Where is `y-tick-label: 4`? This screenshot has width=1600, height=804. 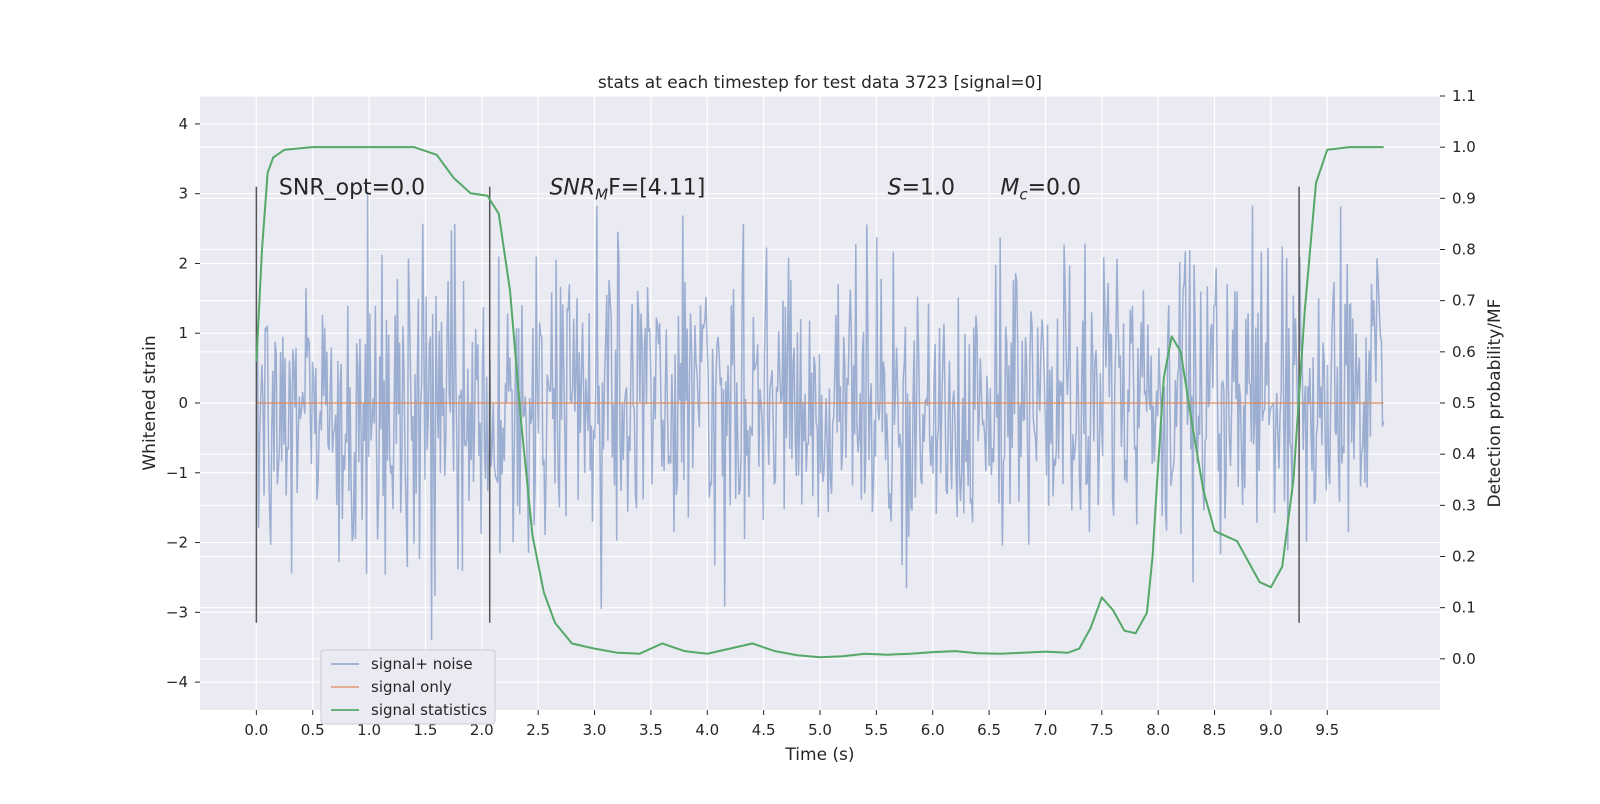
y-tick-label: 4 is located at coordinates (183, 124).